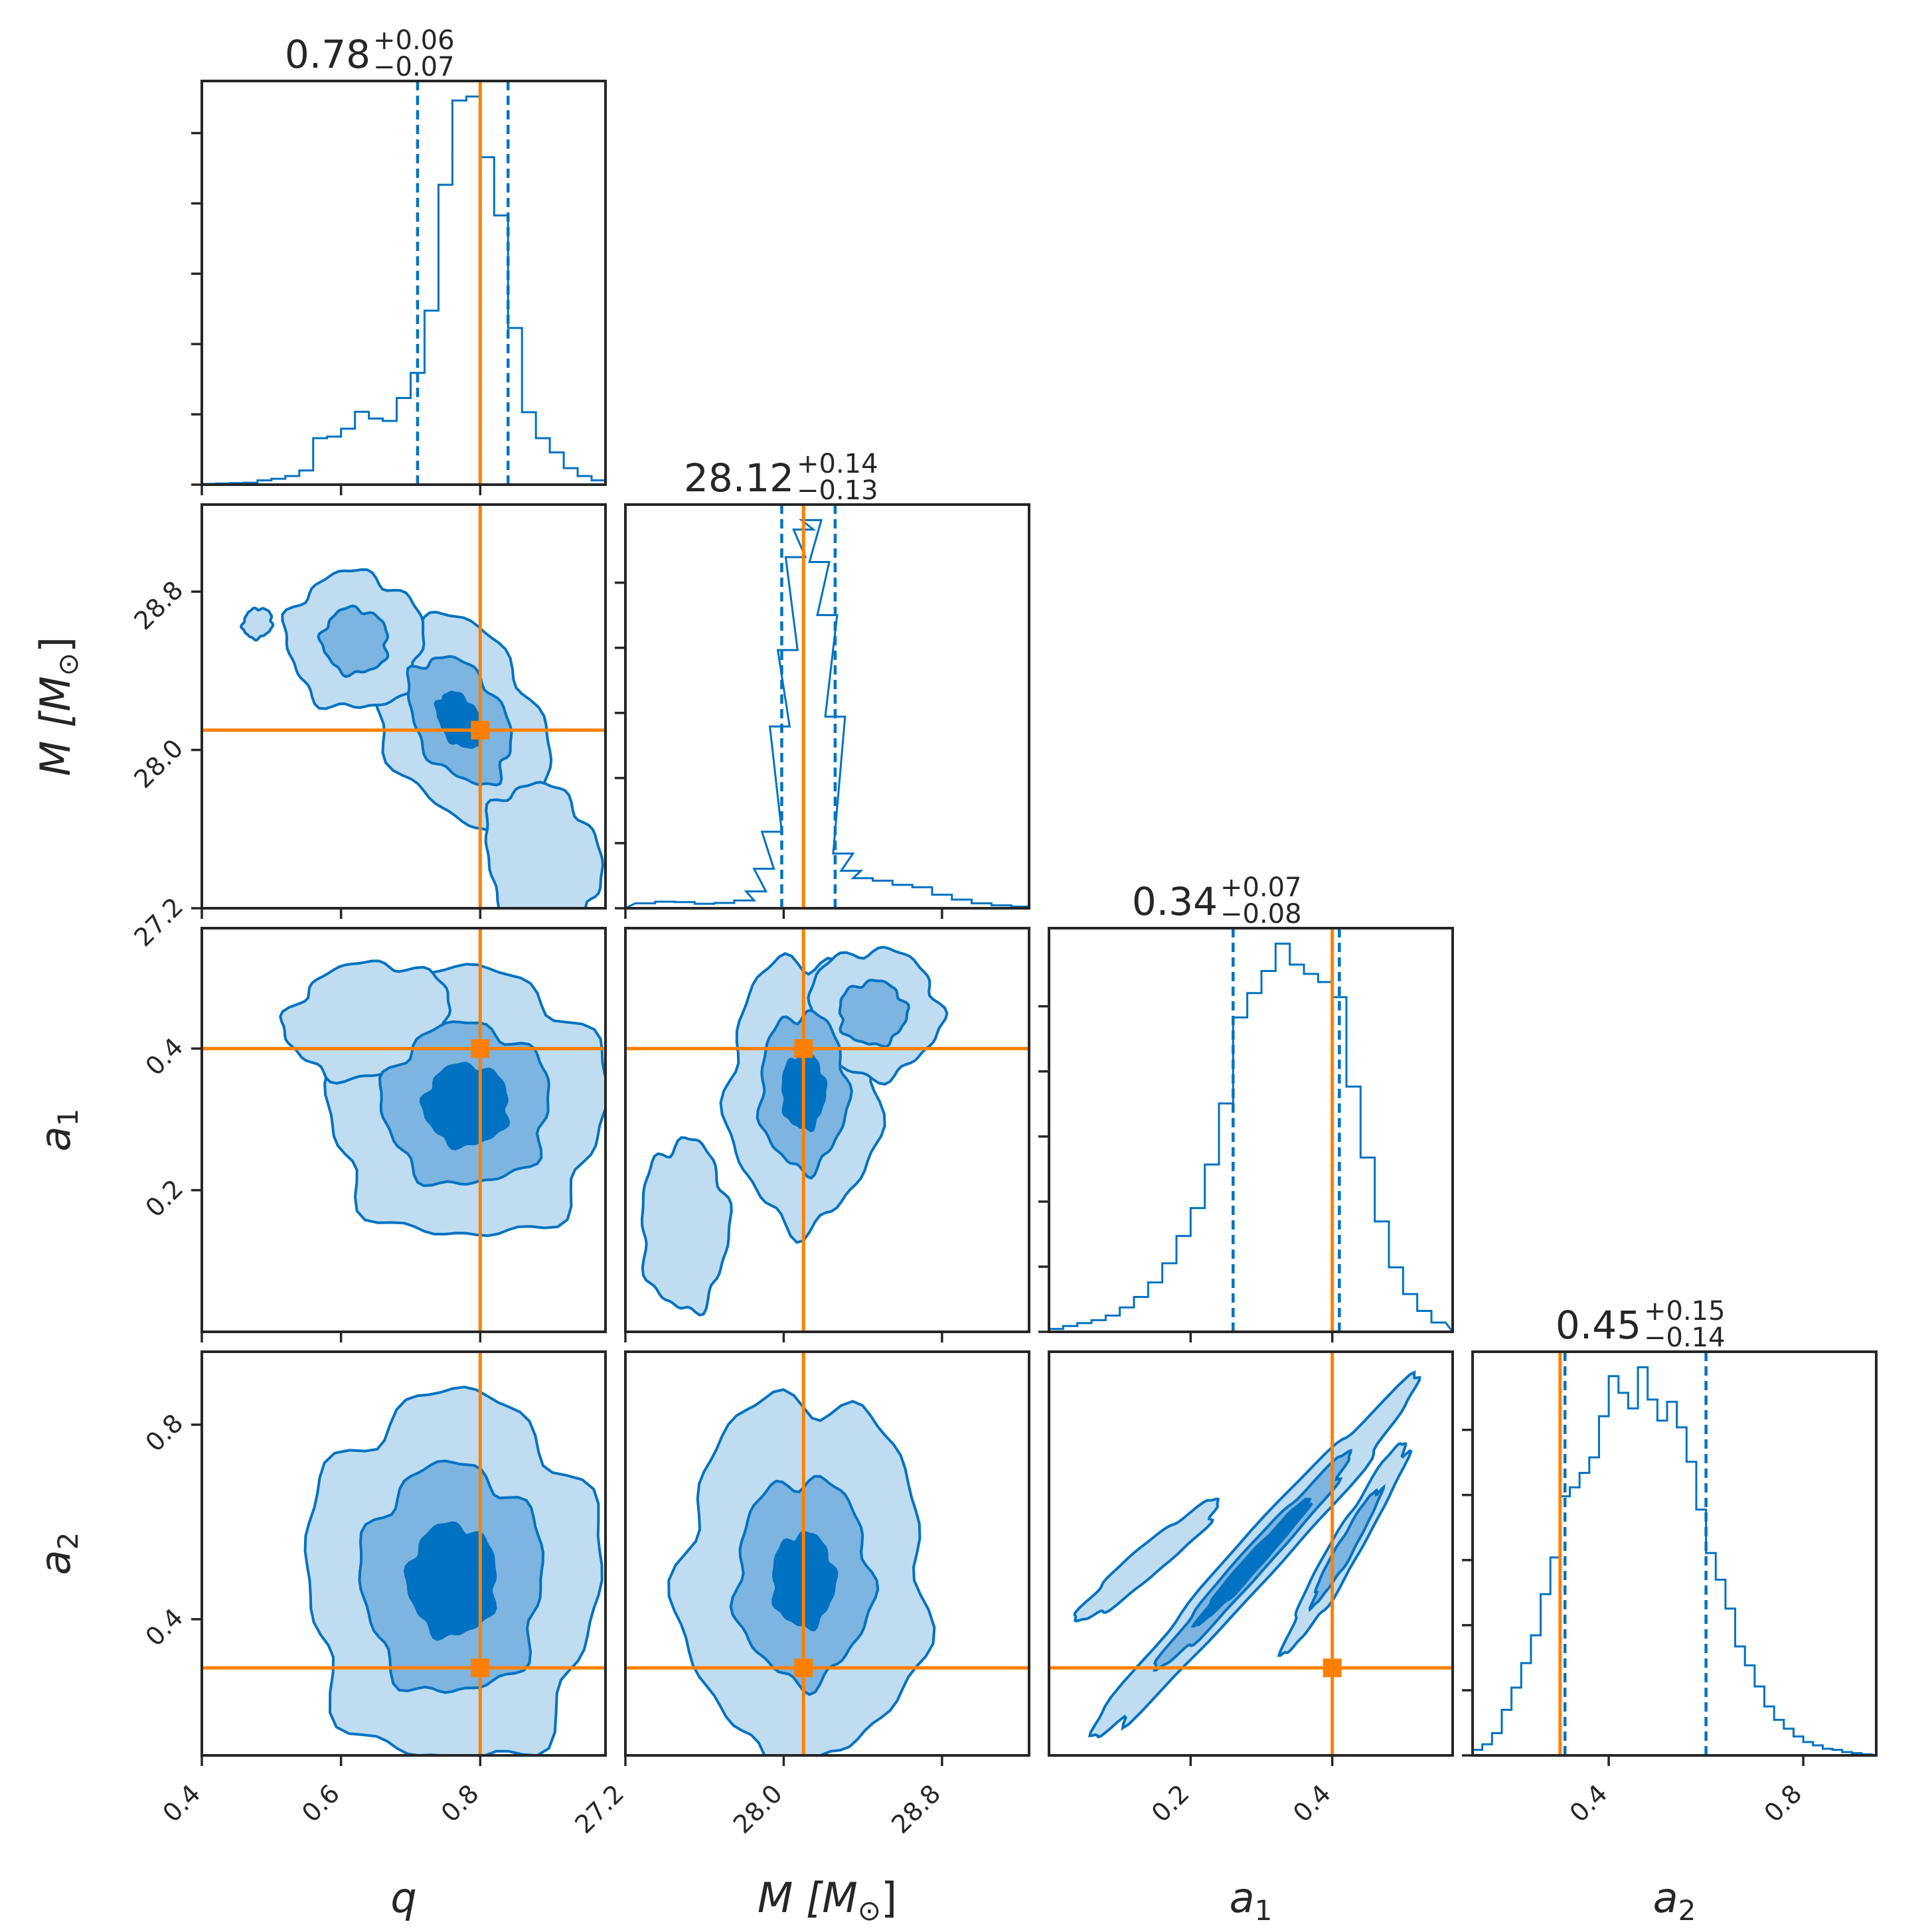  What do you see at coordinates (827, 713) in the screenshot?
I see `histogram-M` at bounding box center [827, 713].